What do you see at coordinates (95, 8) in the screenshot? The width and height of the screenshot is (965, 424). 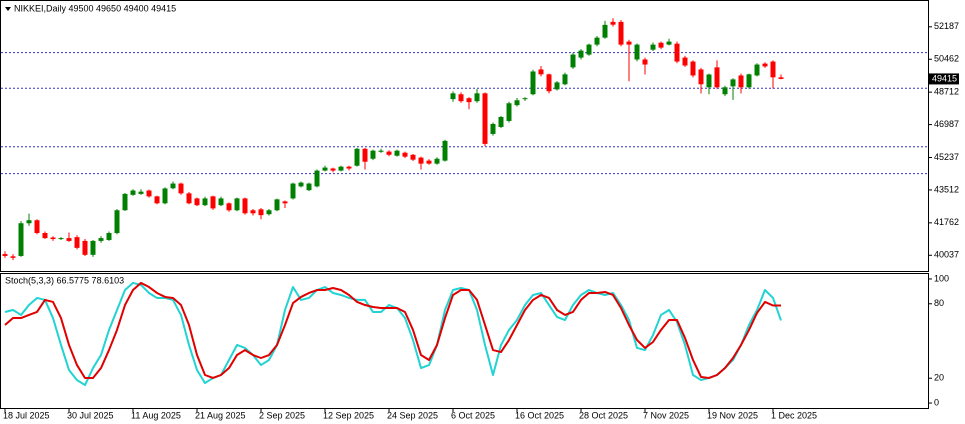 I see `chart-title: NIKKEI,Daily 49500 49650 49400 49415` at bounding box center [95, 8].